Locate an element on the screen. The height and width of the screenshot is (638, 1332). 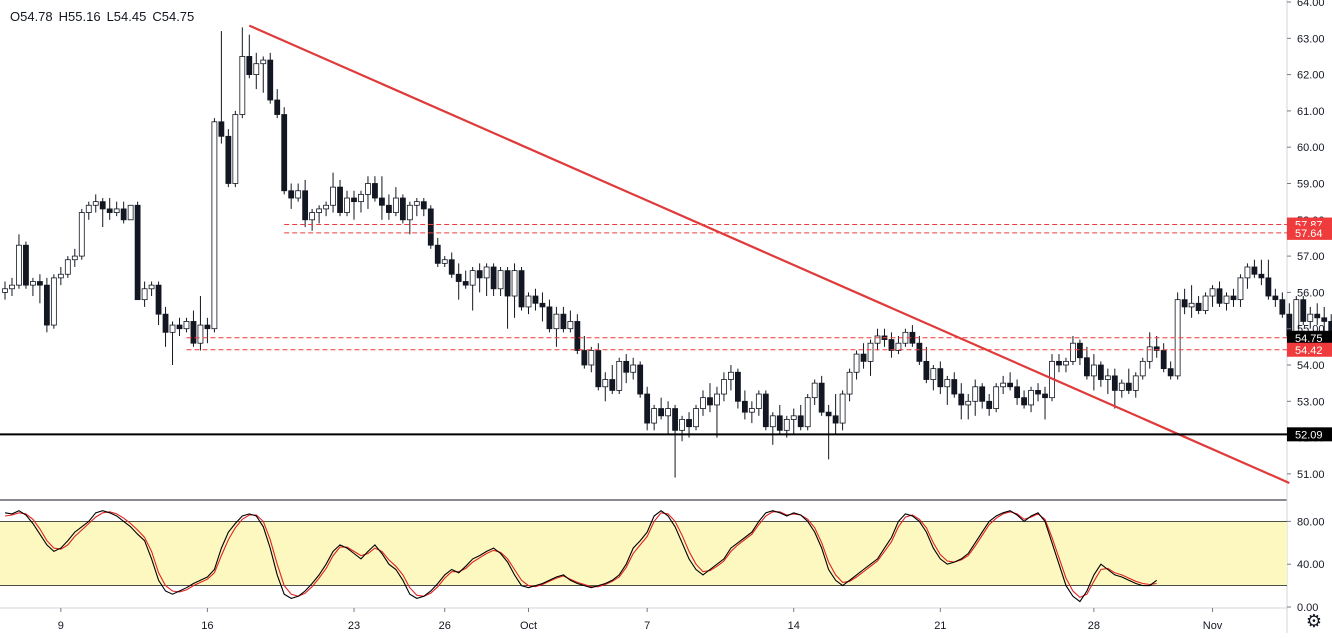
ohlc-close: C54.75 is located at coordinates (173, 16).